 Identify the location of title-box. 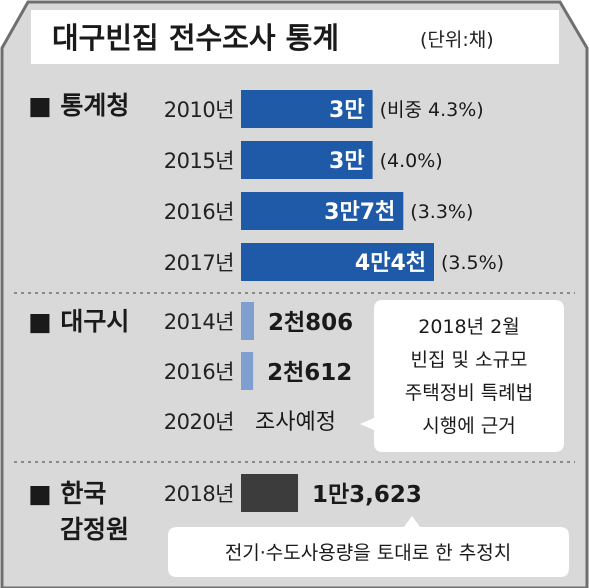
(295, 37).